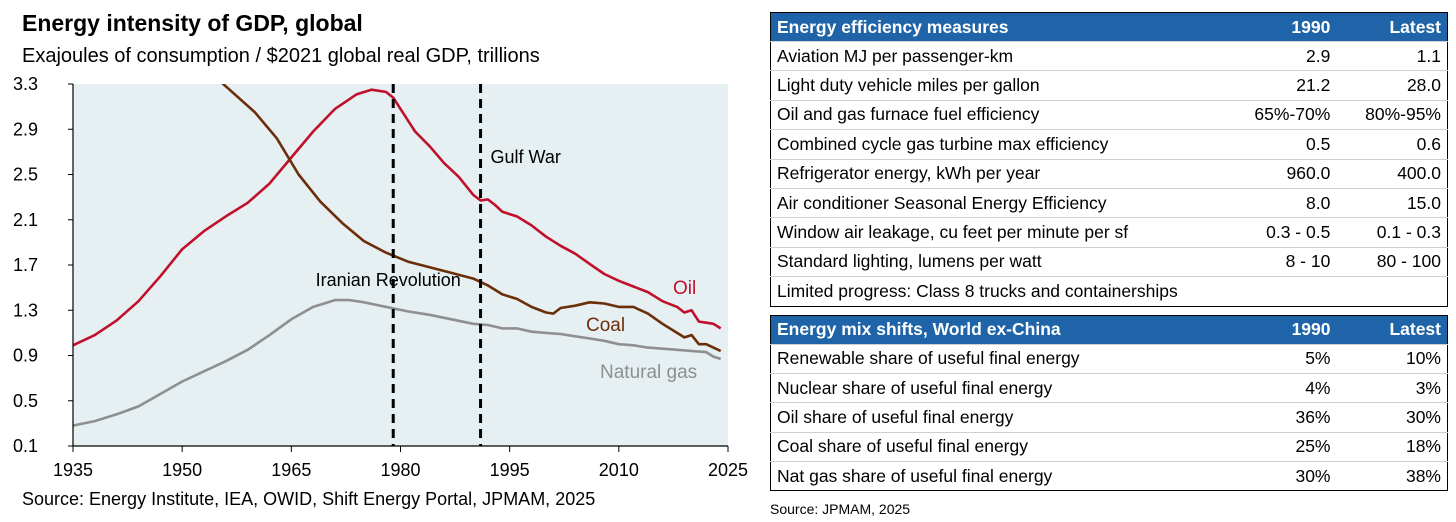 This screenshot has height=522, width=1456. What do you see at coordinates (994, 85) in the screenshot?
I see `efficiency-label: Light duty vehicle miles per gallon` at bounding box center [994, 85].